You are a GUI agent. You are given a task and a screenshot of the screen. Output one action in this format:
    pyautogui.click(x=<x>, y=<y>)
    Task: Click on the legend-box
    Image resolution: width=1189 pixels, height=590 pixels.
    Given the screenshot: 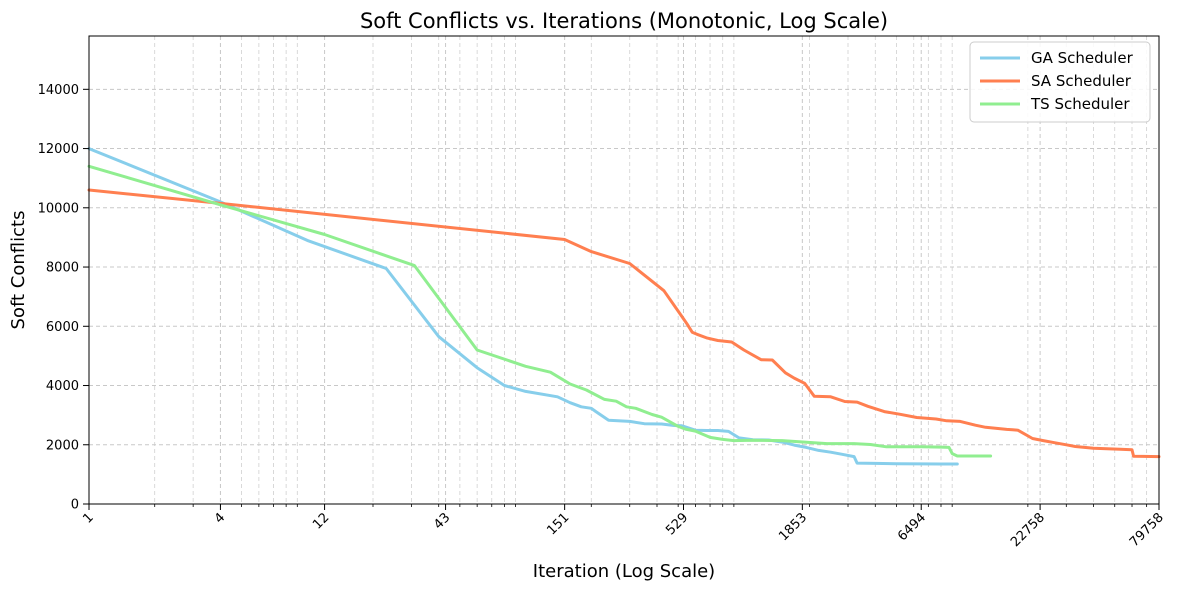 What is the action you would take?
    pyautogui.click(x=1060, y=82)
    